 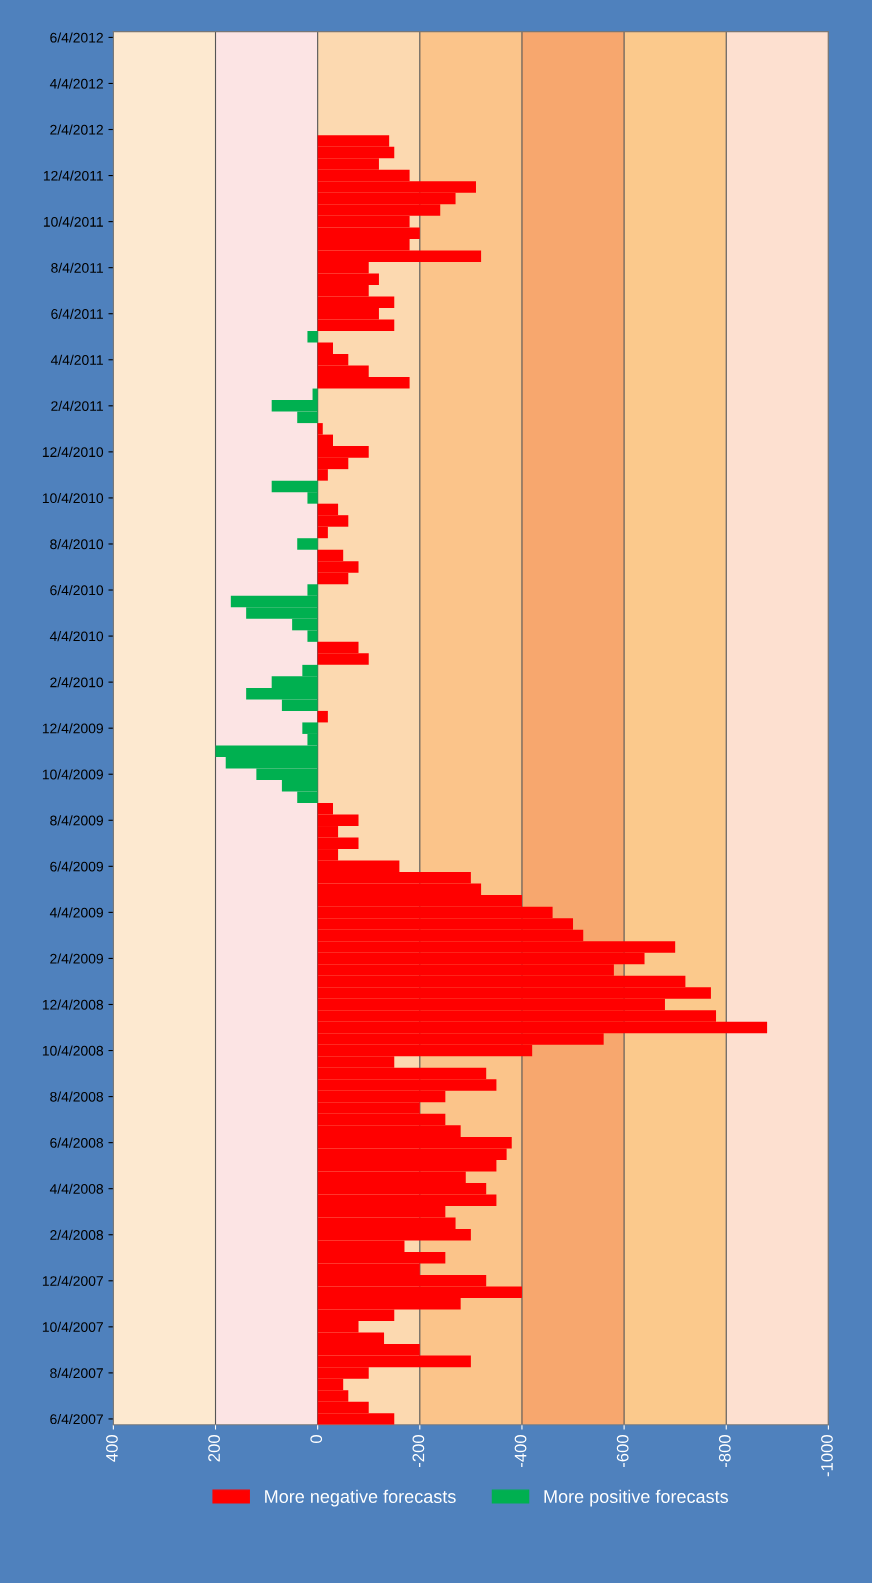 What do you see at coordinates (72, 728) in the screenshot?
I see `y-tick-label: 12/4/2009` at bounding box center [72, 728].